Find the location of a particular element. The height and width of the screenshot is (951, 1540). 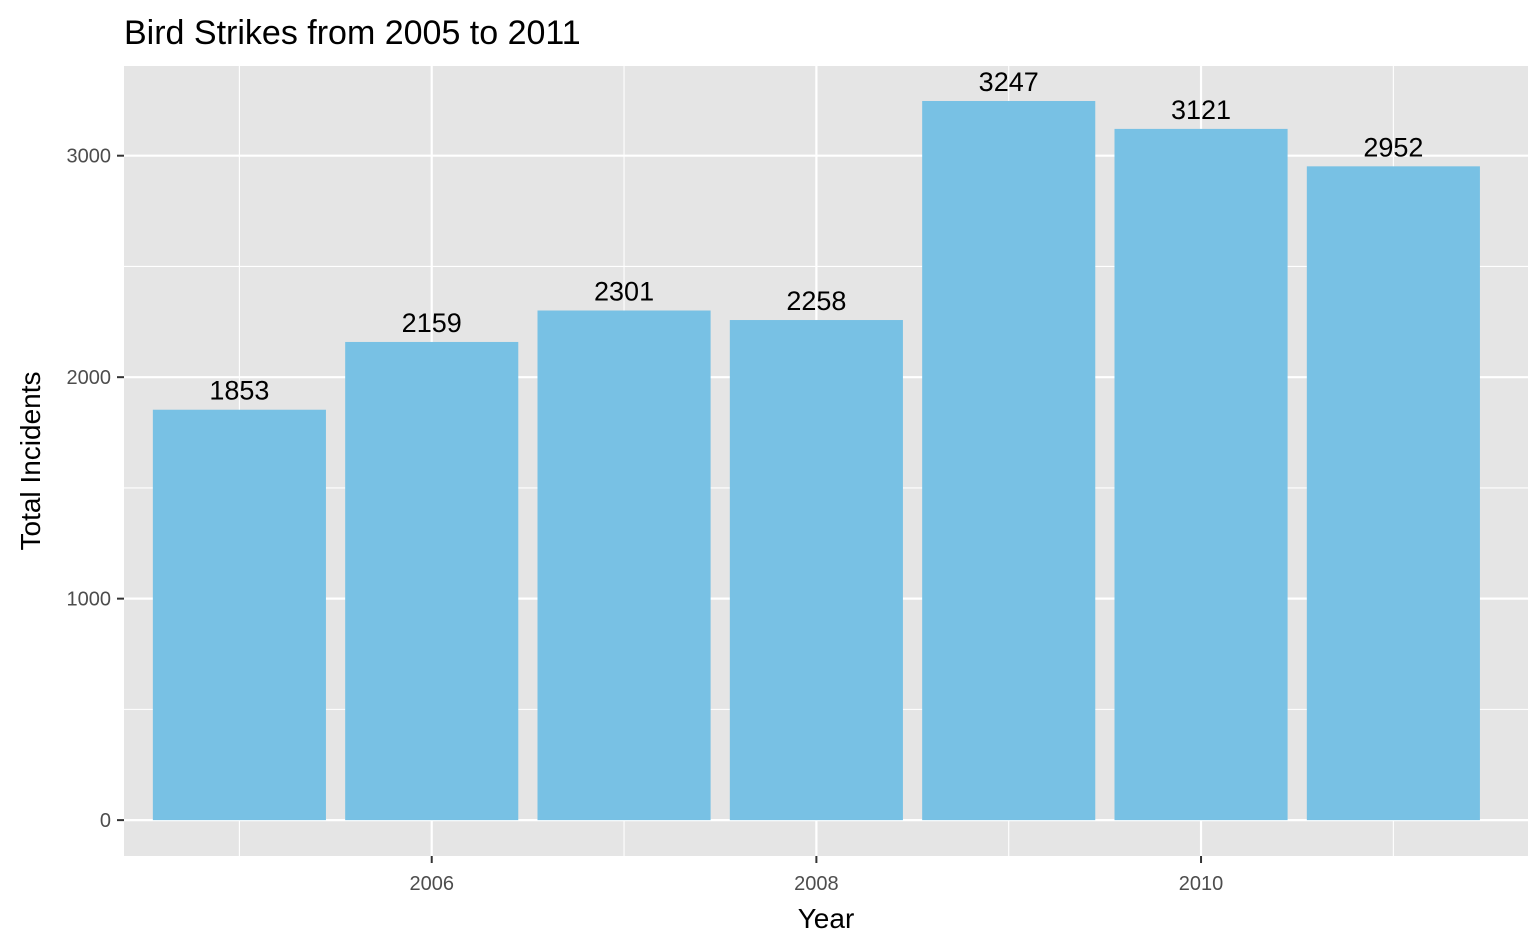

bar-2010 is located at coordinates (1201, 474).